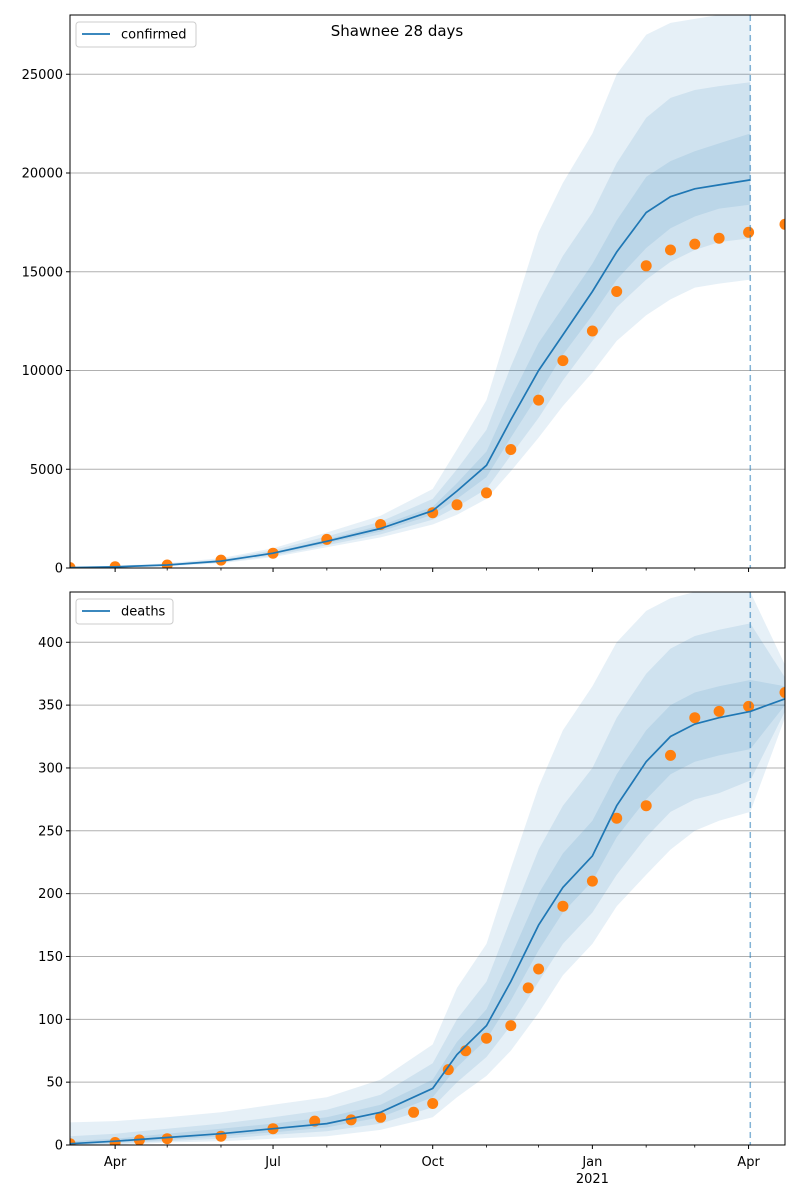 This screenshot has height=1200, width=800. Describe the element at coordinates (42, 371) in the screenshot. I see `y-tick-label: 10000` at that location.